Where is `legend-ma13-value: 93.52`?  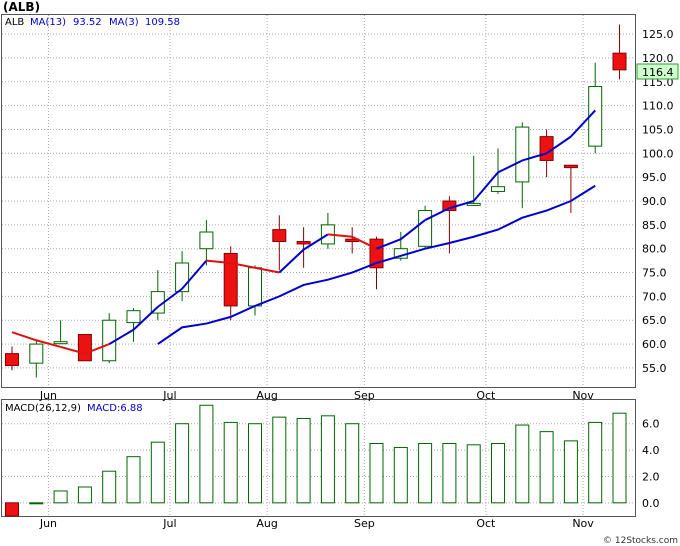 legend-ma13-value: 93.52 is located at coordinates (87, 22).